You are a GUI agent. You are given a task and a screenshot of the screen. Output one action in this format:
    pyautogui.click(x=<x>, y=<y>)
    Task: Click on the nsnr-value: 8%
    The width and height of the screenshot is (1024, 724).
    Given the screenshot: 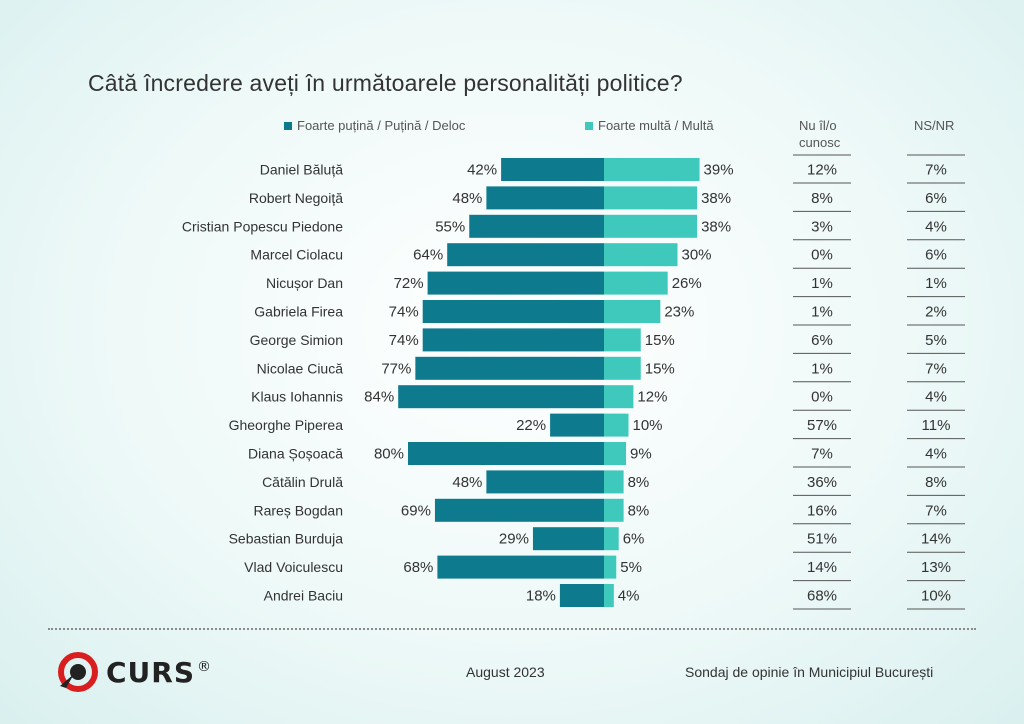 What is the action you would take?
    pyautogui.click(x=936, y=482)
    